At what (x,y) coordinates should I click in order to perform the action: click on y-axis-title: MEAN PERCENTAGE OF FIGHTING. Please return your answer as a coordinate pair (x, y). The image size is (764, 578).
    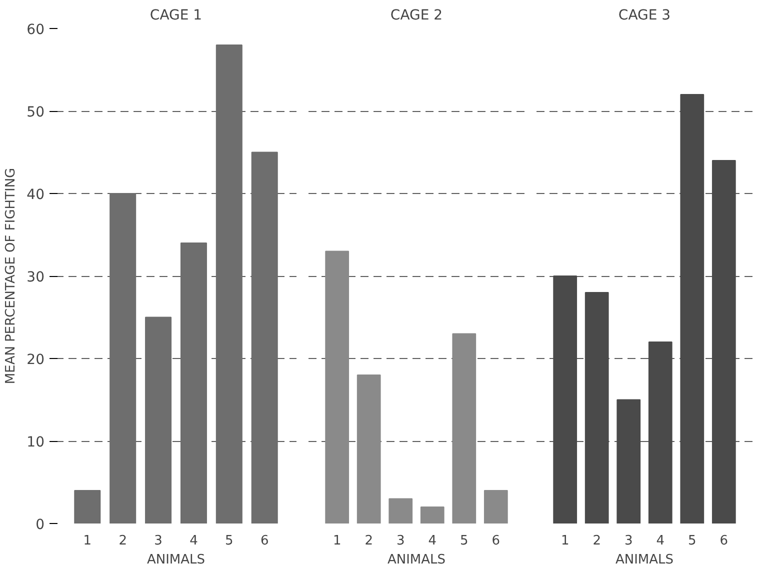
    Looking at the image, I should click on (11, 276).